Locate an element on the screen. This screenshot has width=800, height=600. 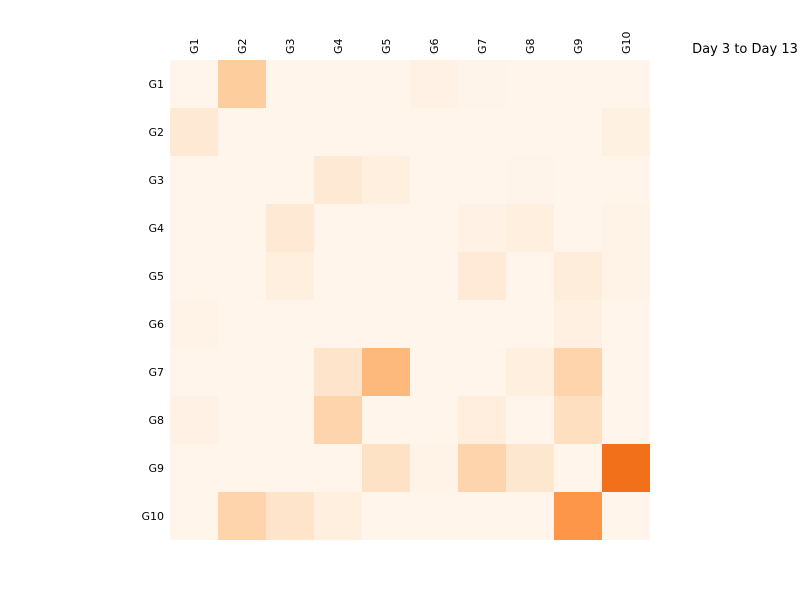
heatmap-cell-G9-G4 is located at coordinates (338, 468).